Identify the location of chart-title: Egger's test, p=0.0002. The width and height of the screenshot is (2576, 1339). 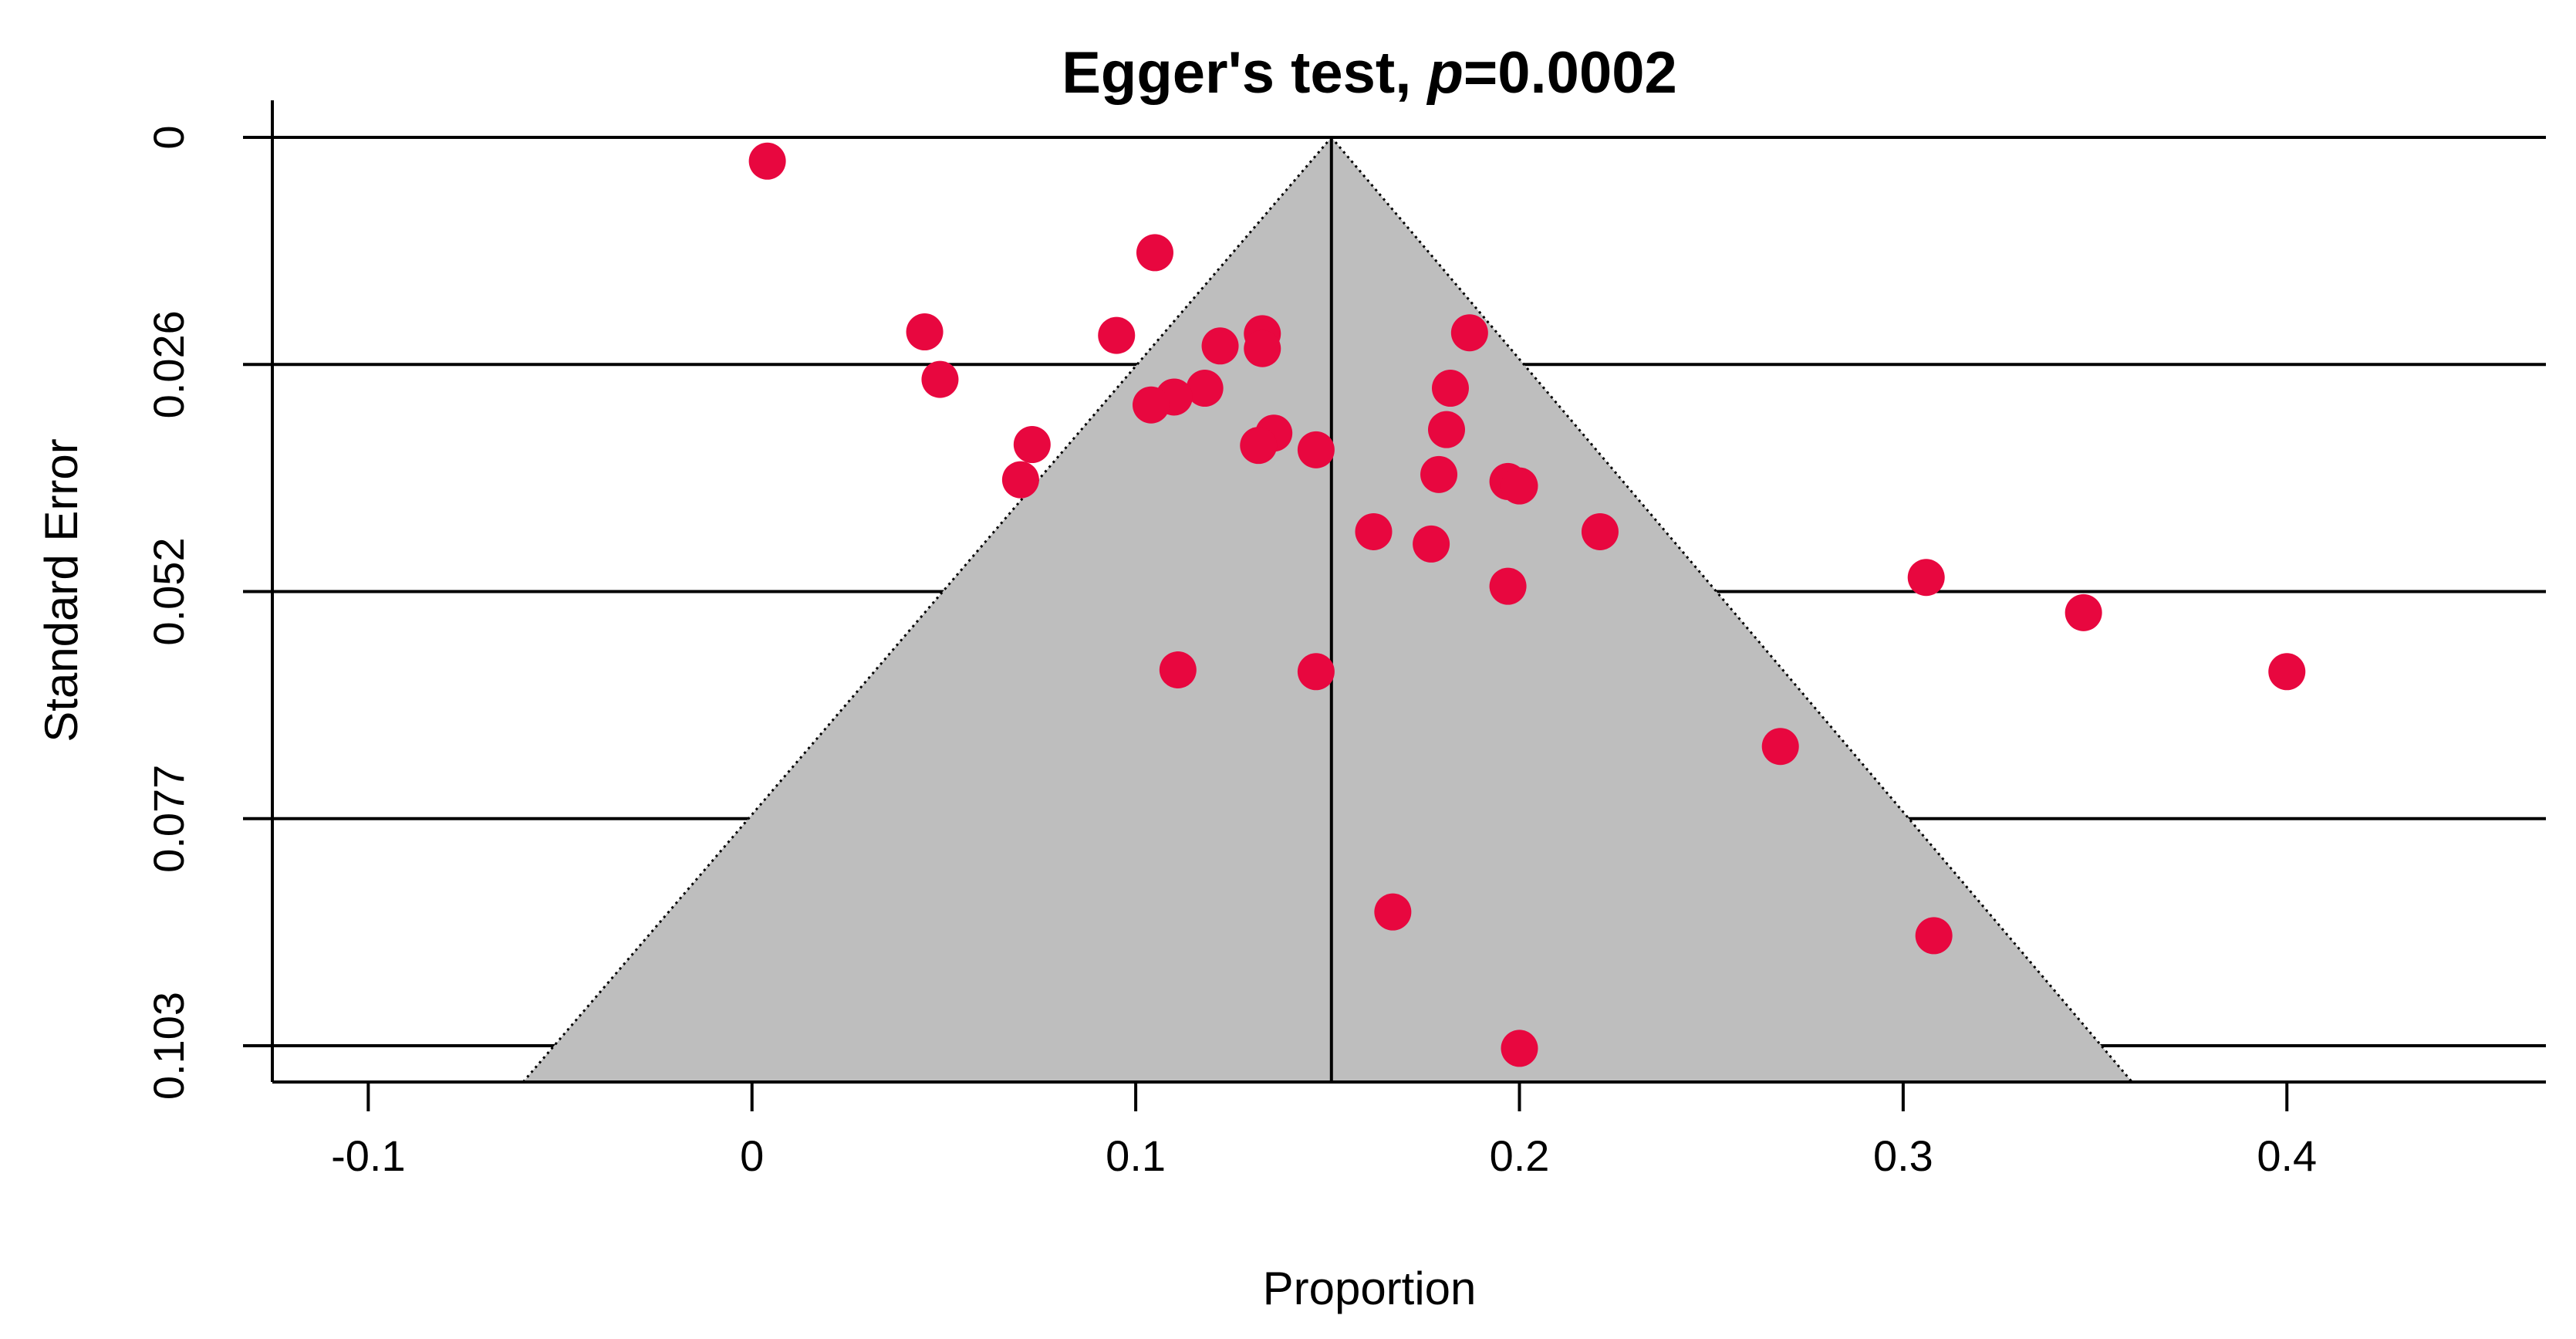
(1369, 73).